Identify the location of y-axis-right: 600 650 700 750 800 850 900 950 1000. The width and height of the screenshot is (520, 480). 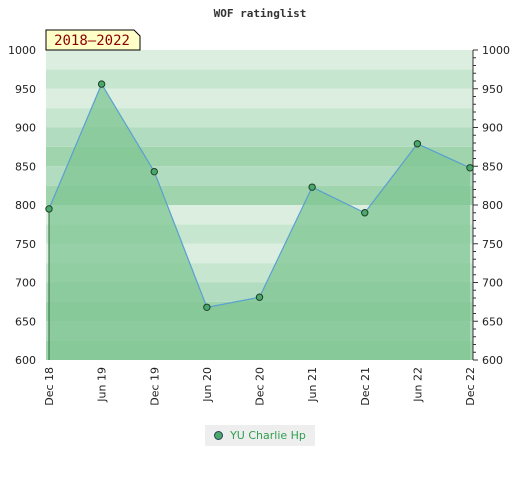
(491, 205).